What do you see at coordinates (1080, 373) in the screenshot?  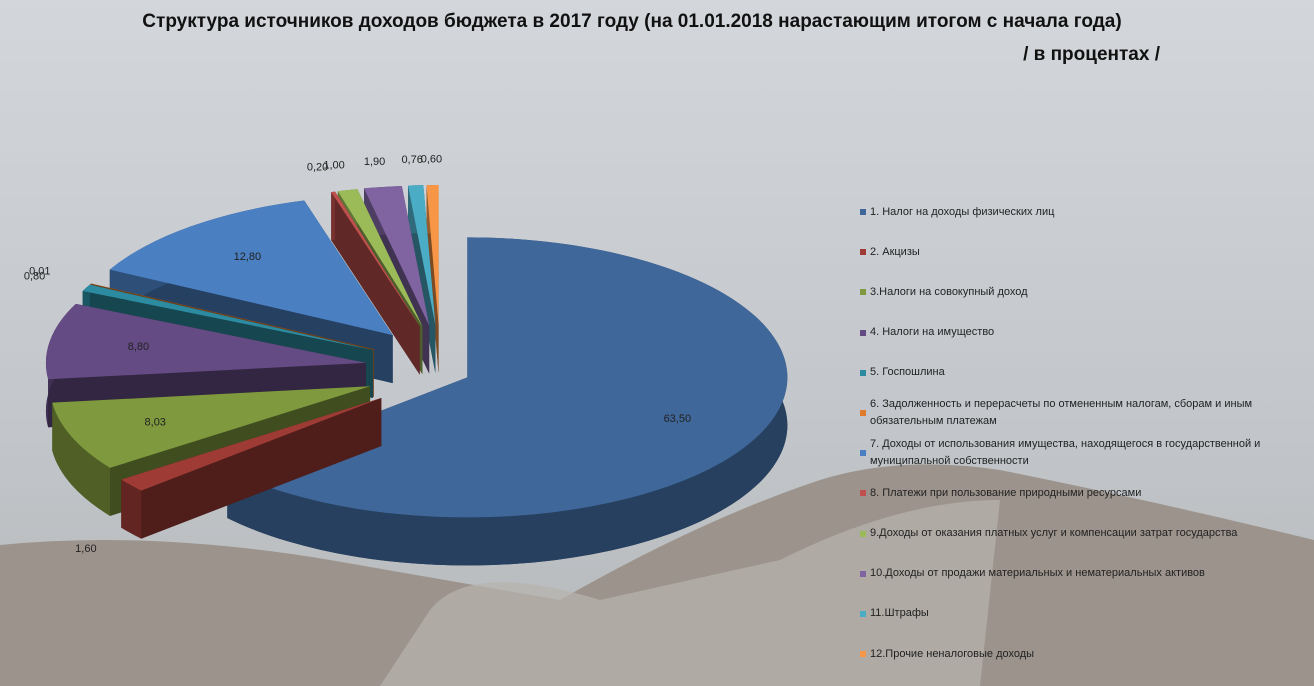 I see `legend-item: 5. Госпошлина` at bounding box center [1080, 373].